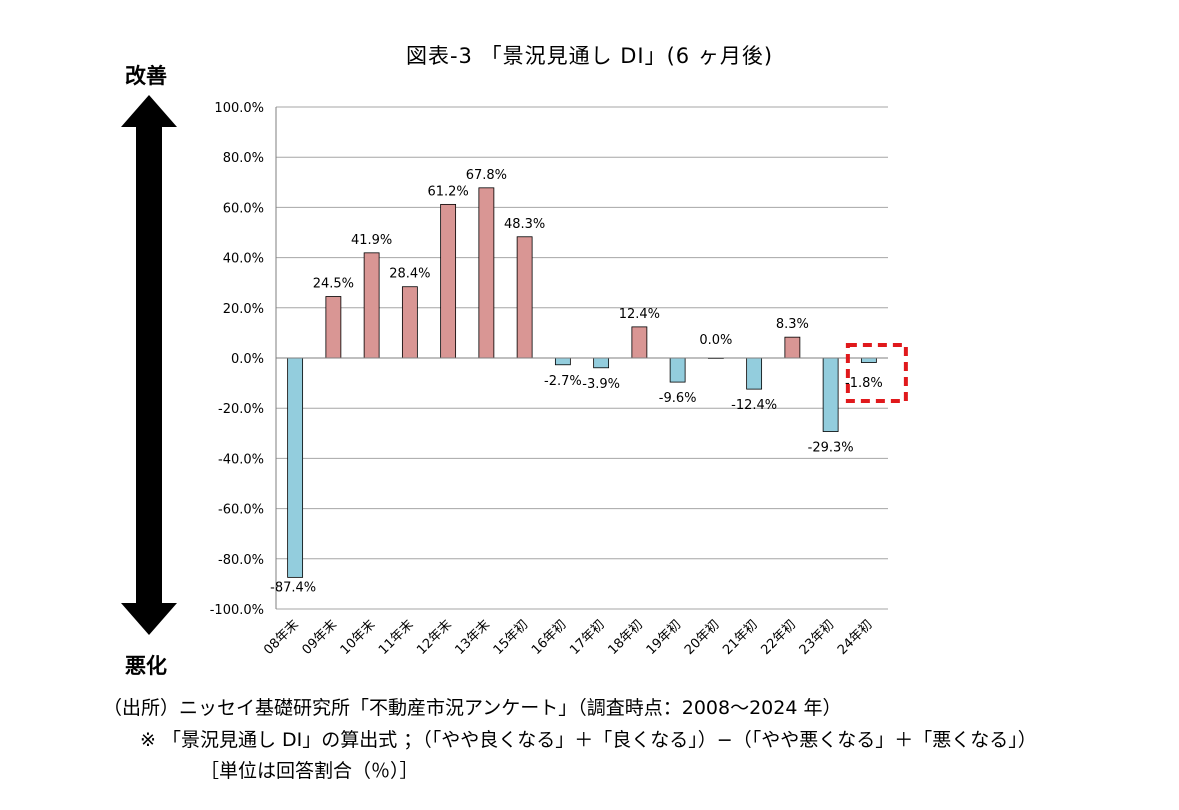 The image size is (1179, 810). Describe the element at coordinates (447, 191) in the screenshot. I see `data-label: 61.2%` at that location.